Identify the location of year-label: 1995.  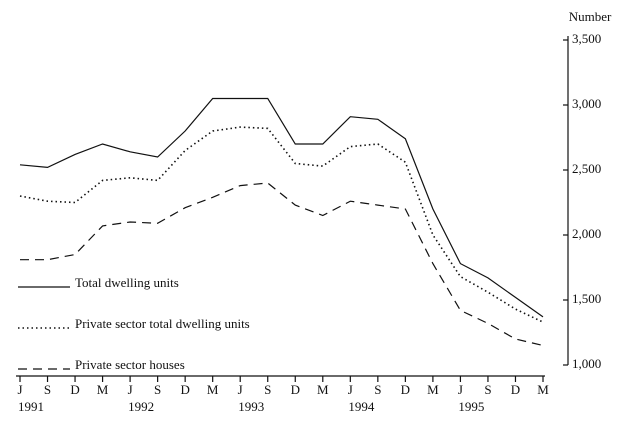
(471, 406).